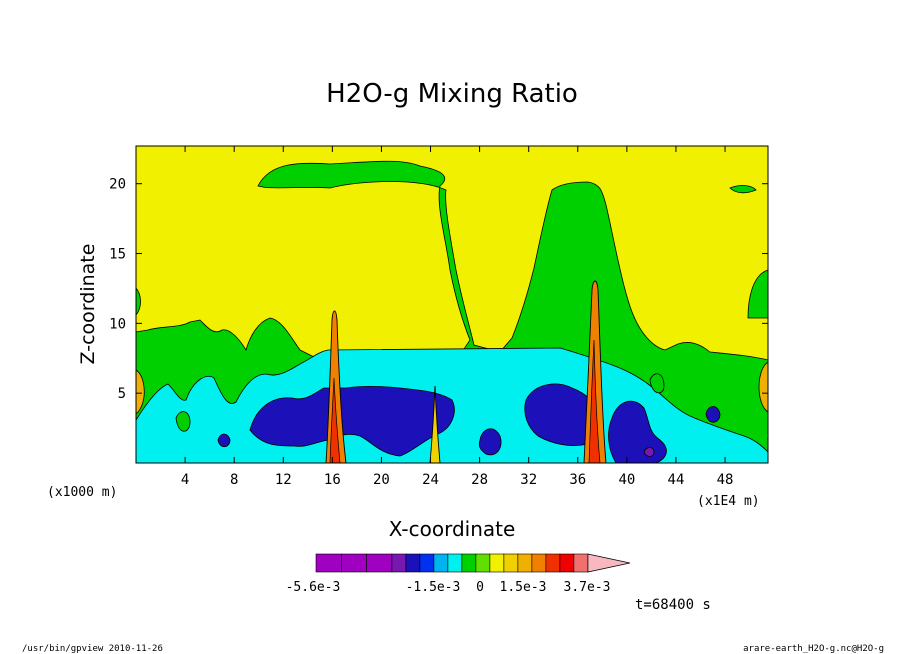 Image resolution: width=904 pixels, height=654 pixels. I want to click on colorbar-arrow, so click(608, 563).